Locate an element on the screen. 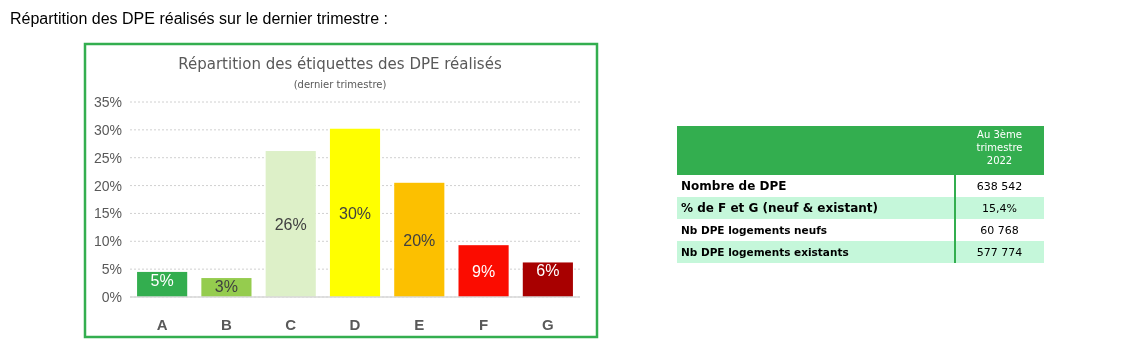 Image resolution: width=1132 pixels, height=348 pixels. x-tick-label: G is located at coordinates (548, 324).